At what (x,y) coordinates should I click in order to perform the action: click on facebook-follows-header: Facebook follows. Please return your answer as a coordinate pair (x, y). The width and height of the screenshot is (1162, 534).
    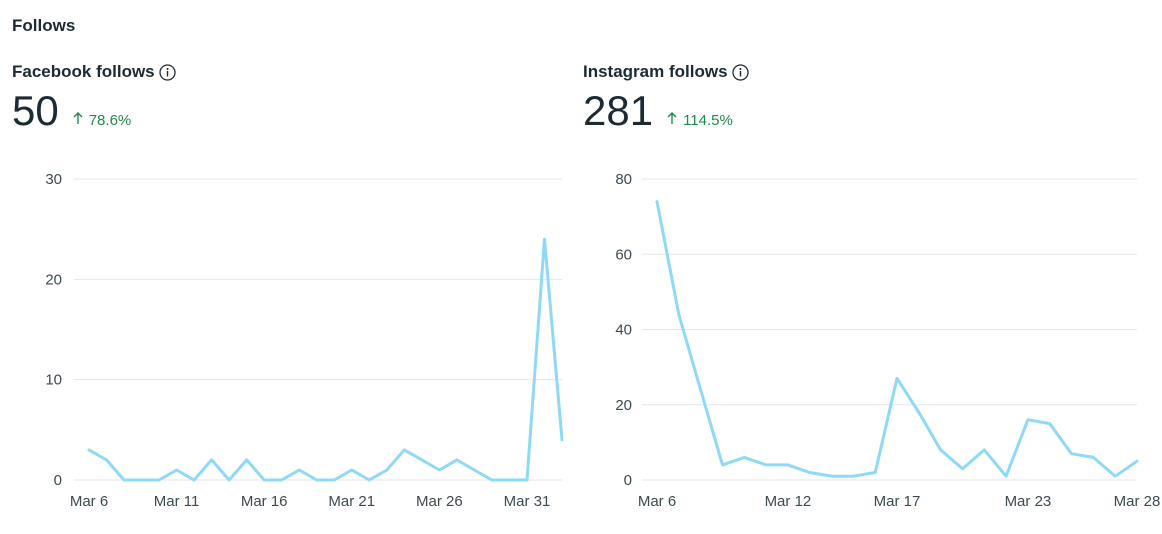
    Looking at the image, I should click on (94, 72).